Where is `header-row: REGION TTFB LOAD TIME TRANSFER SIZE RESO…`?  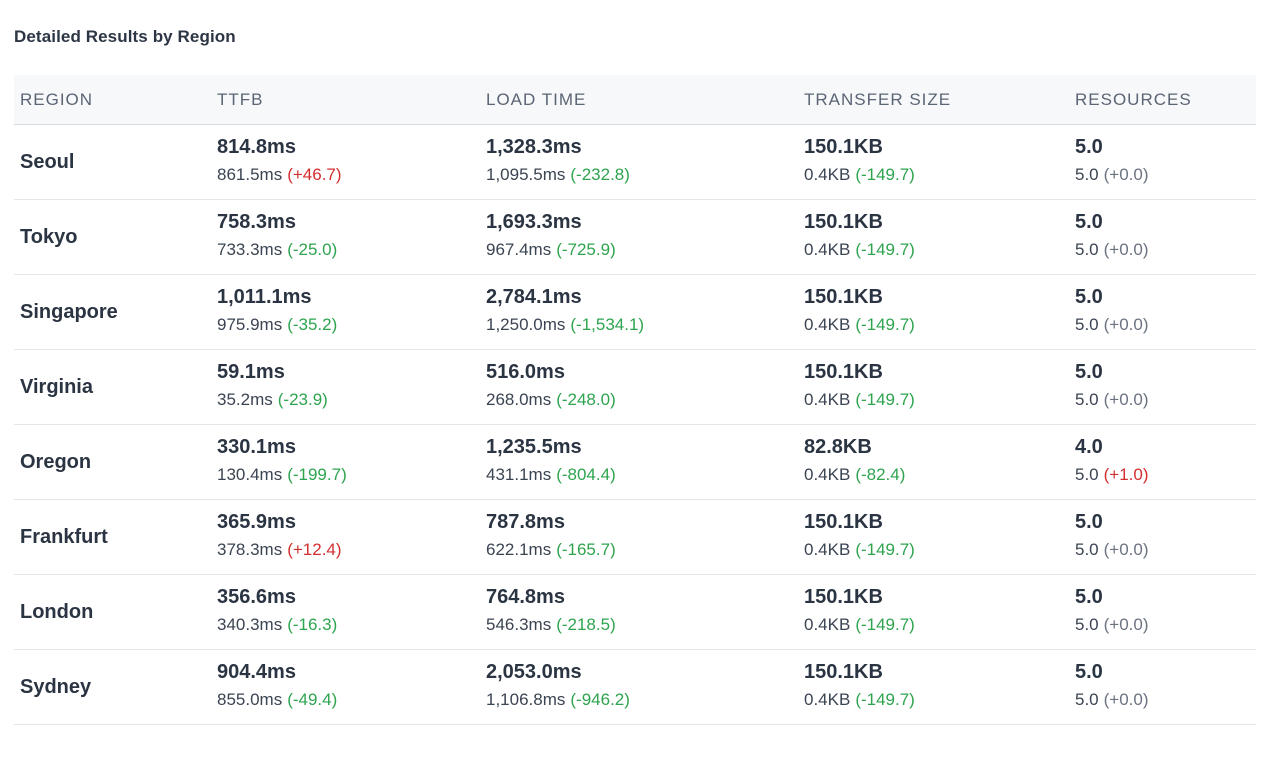 header-row: REGION TTFB LOAD TIME TRANSFER SIZE RESO… is located at coordinates (635, 100).